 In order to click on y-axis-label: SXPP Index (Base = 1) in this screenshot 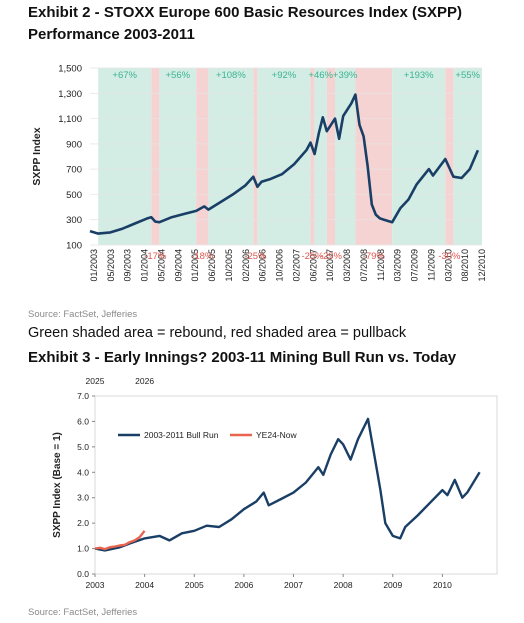, I will do `click(57, 485)`.